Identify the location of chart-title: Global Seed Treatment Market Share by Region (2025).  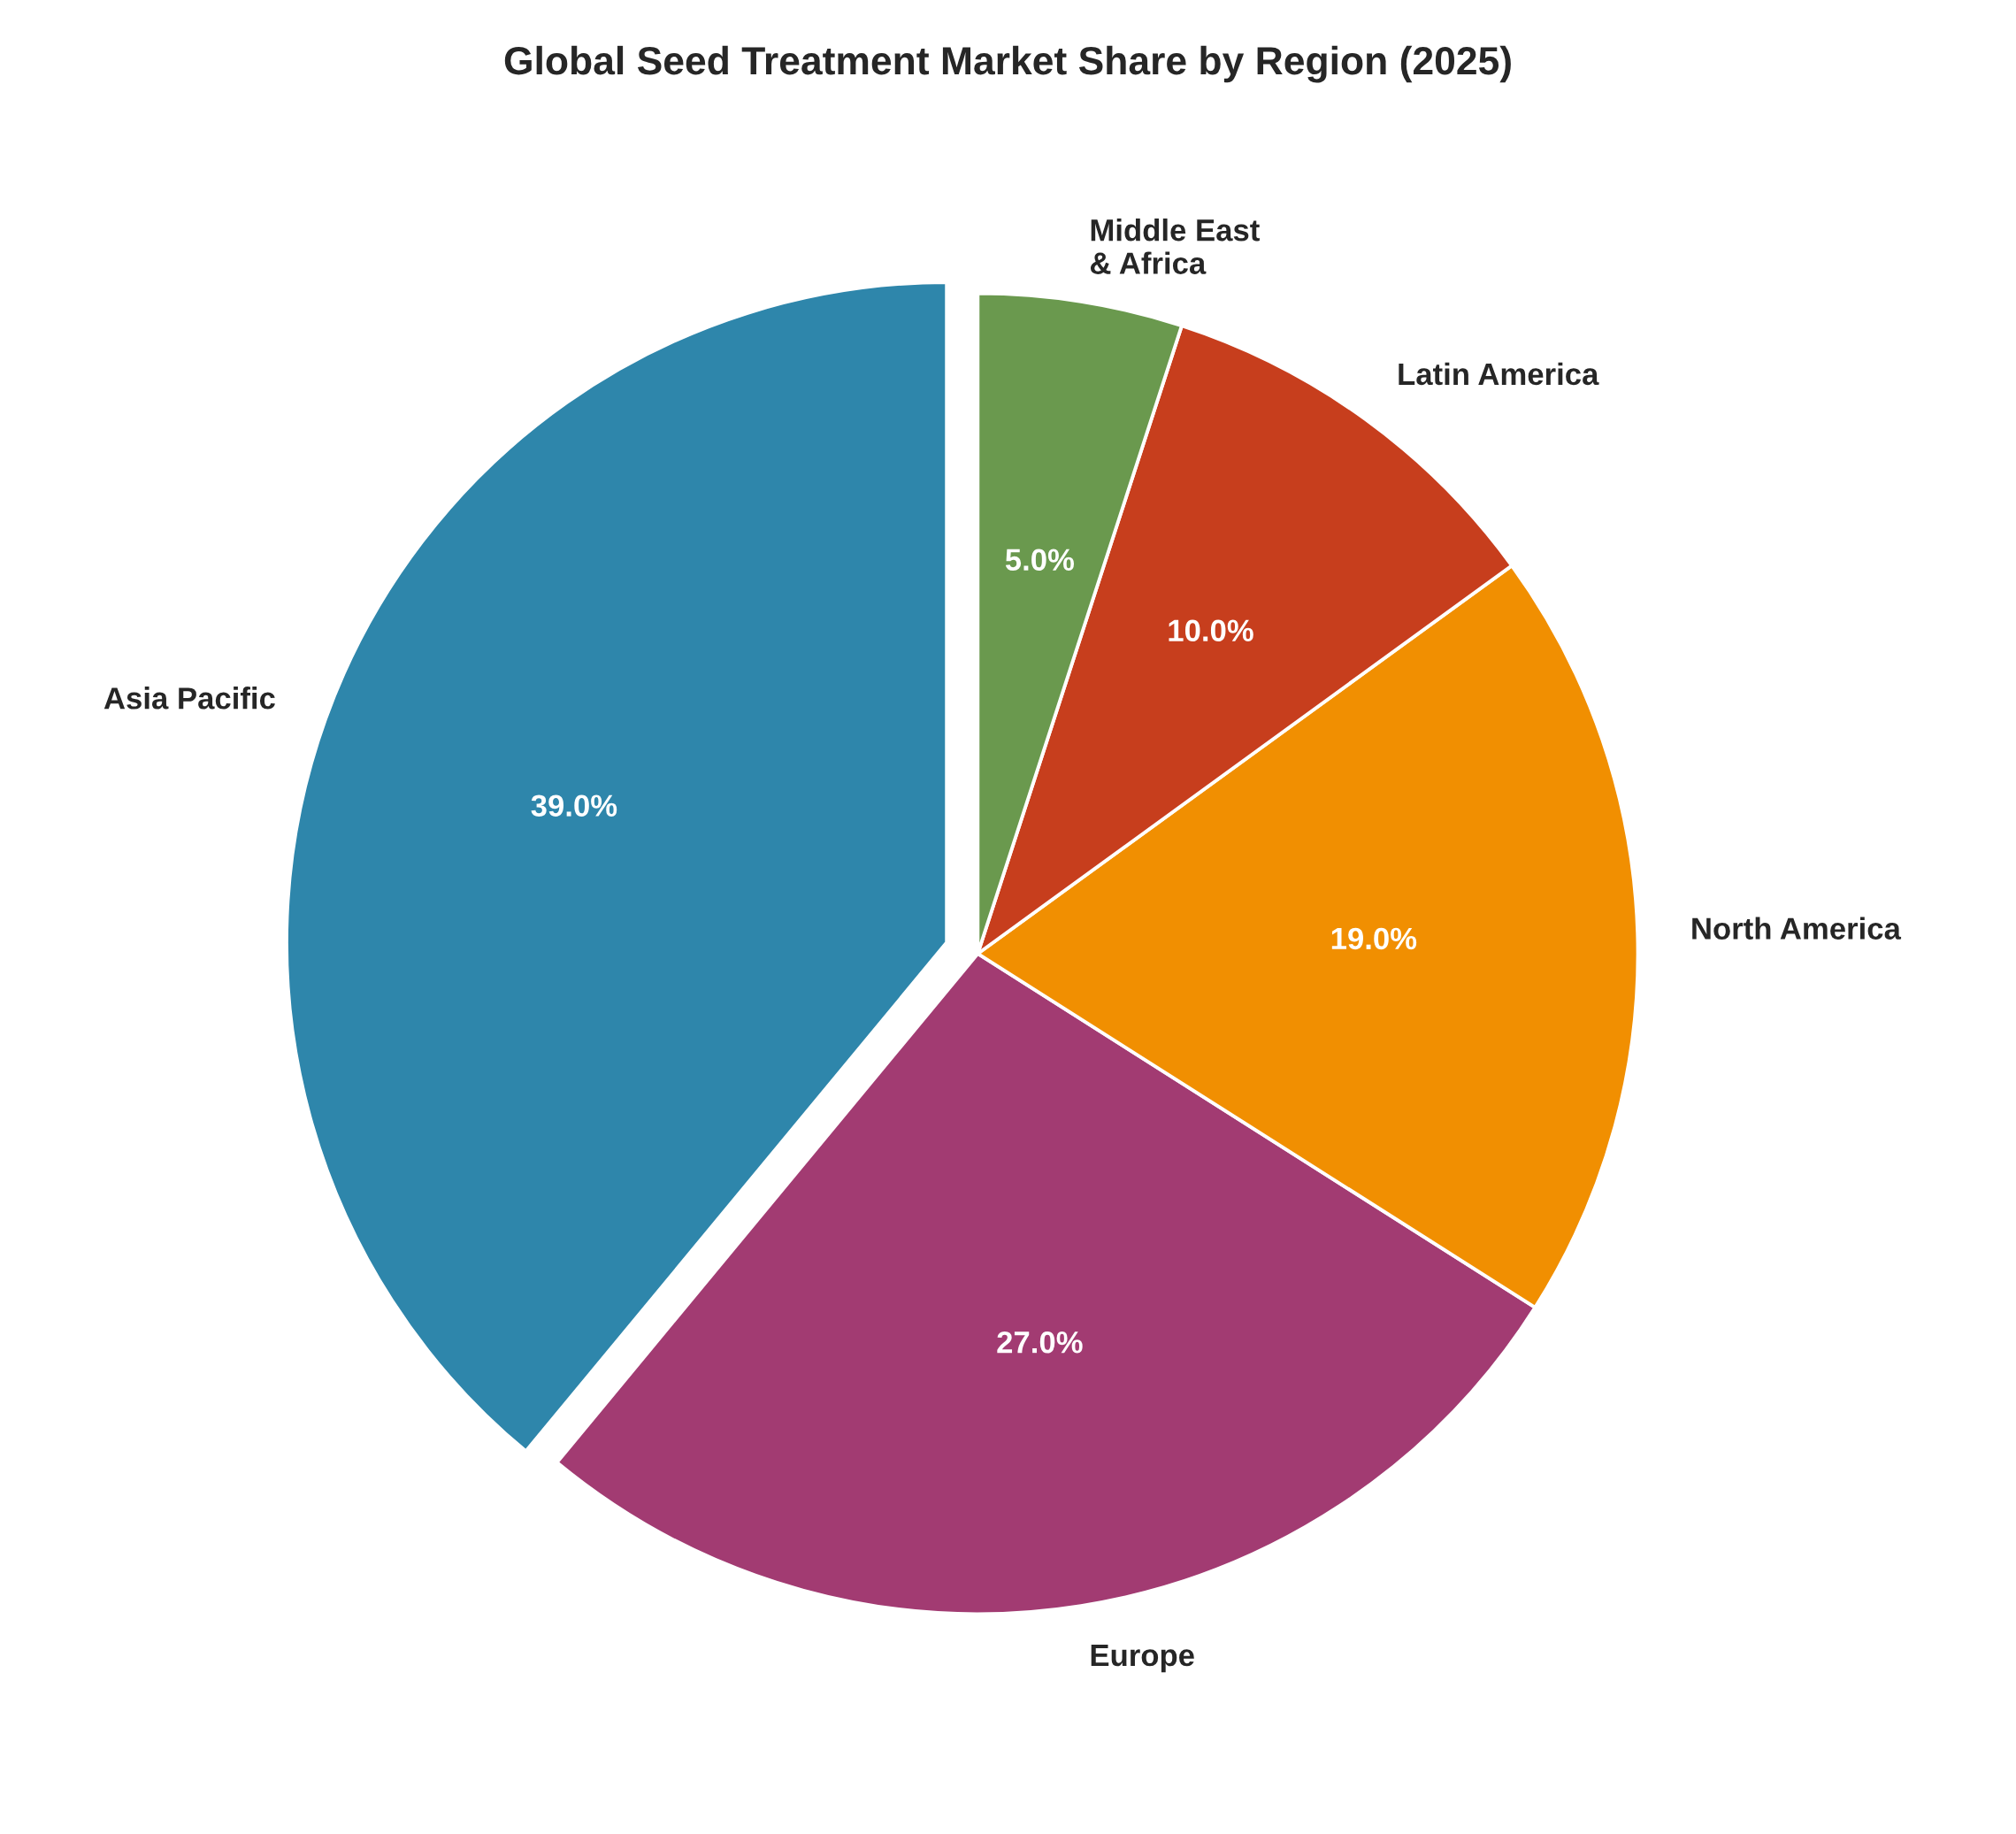
(1007, 64).